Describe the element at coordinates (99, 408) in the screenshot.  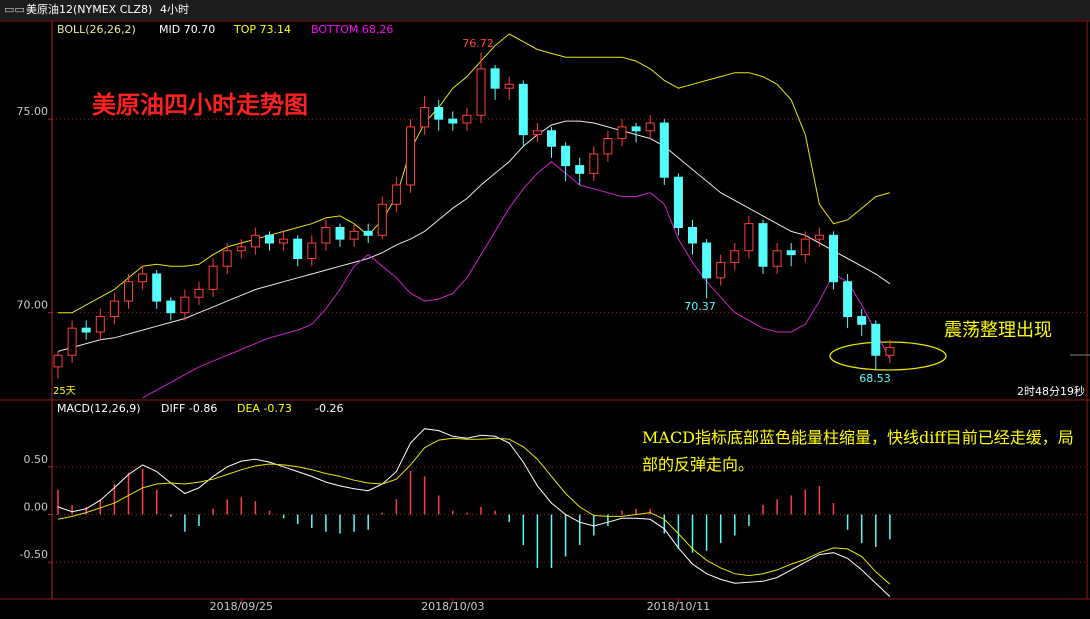
I see `legend-label: MACD(12,26,9)` at that location.